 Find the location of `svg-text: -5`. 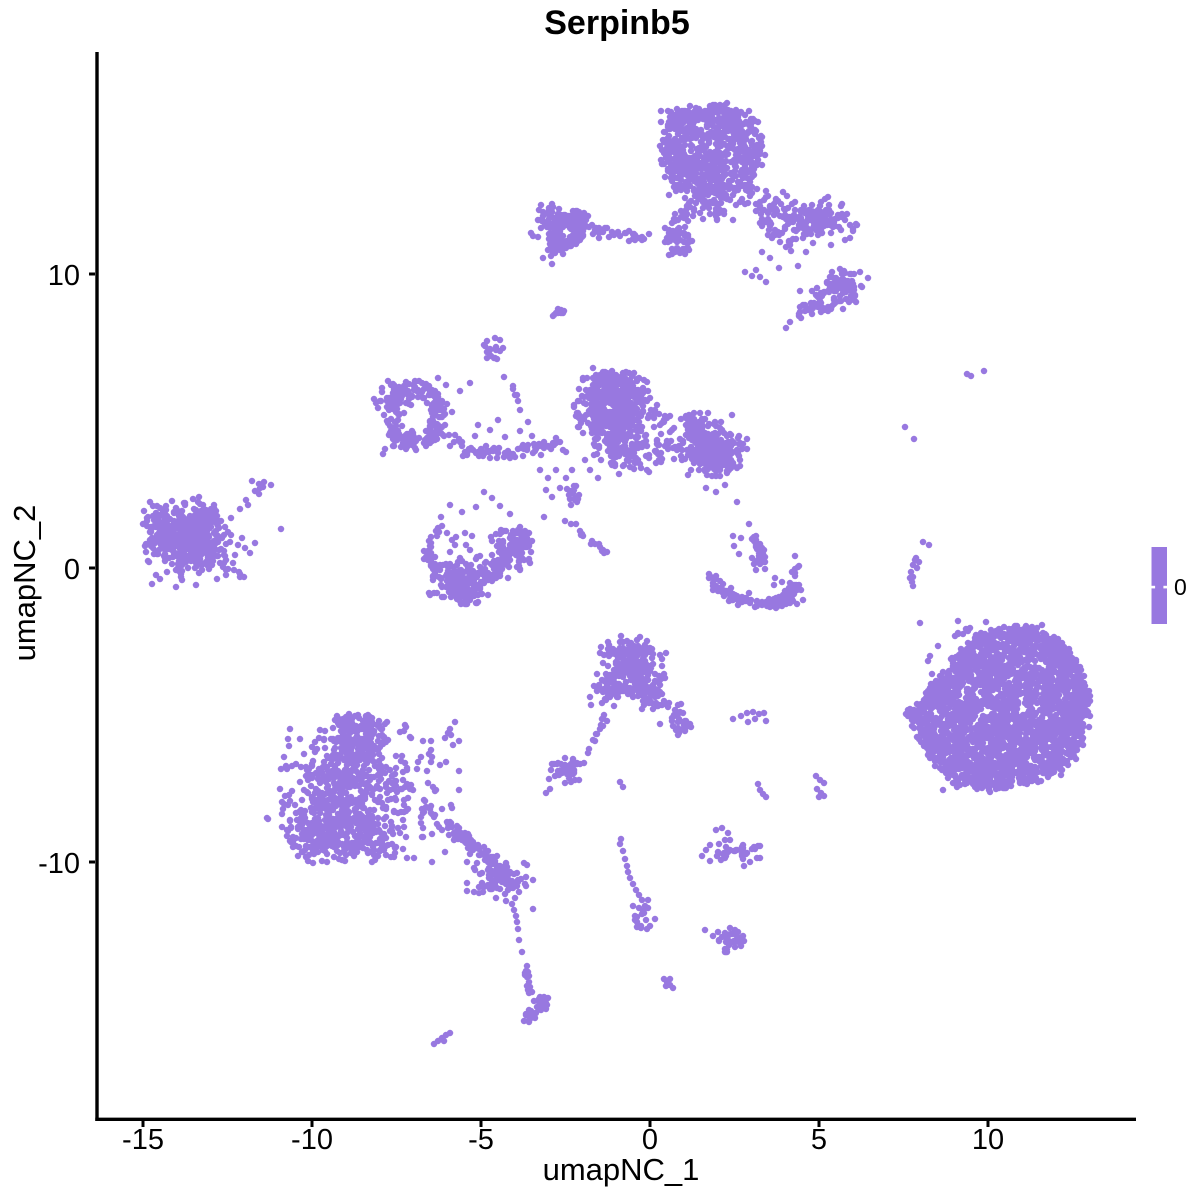

svg-text: -5 is located at coordinates (481, 1140).